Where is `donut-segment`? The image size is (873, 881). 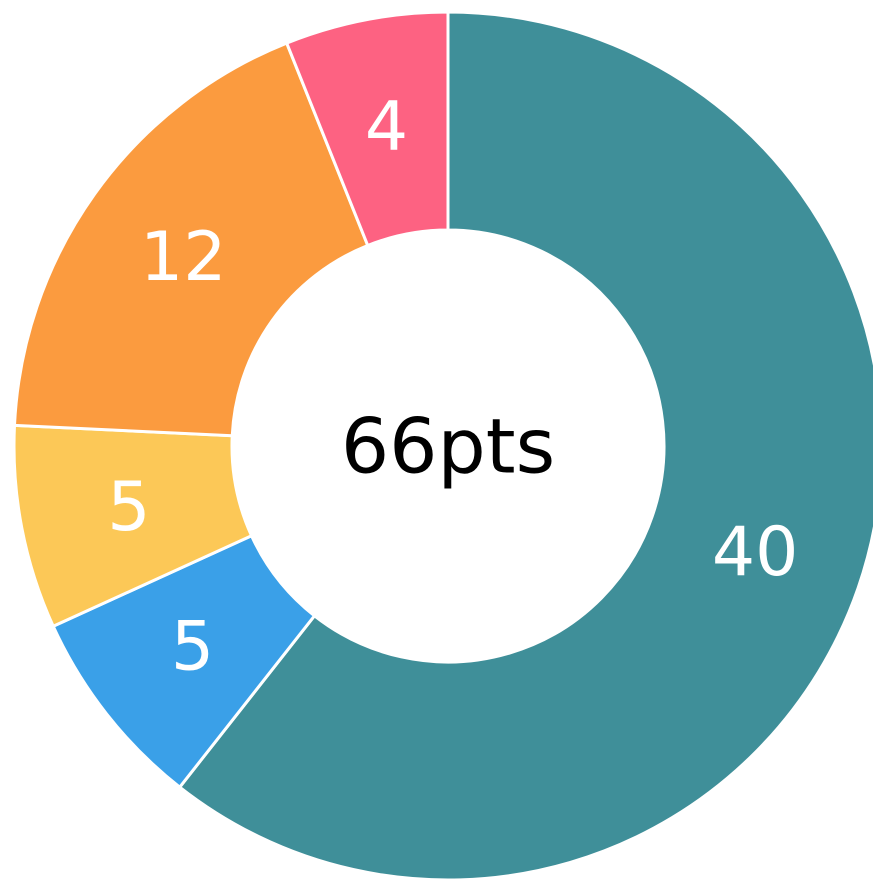 donut-segment is located at coordinates (367, 129).